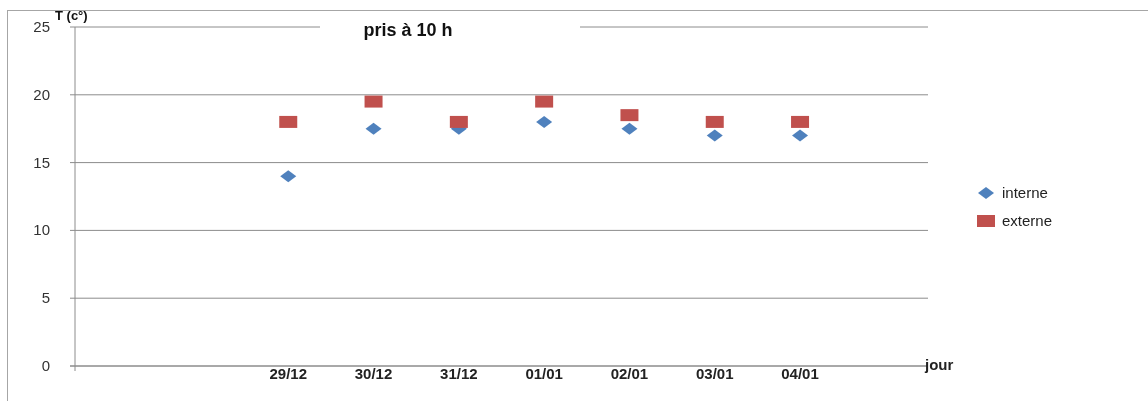 The width and height of the screenshot is (1148, 401). What do you see at coordinates (45, 298) in the screenshot?
I see `y-tick-label: 5` at bounding box center [45, 298].